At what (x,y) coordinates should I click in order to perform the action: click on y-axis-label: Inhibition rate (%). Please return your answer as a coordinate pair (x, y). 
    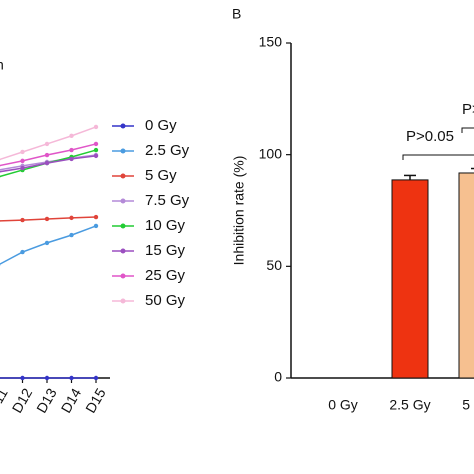
    Looking at the image, I should click on (239, 211).